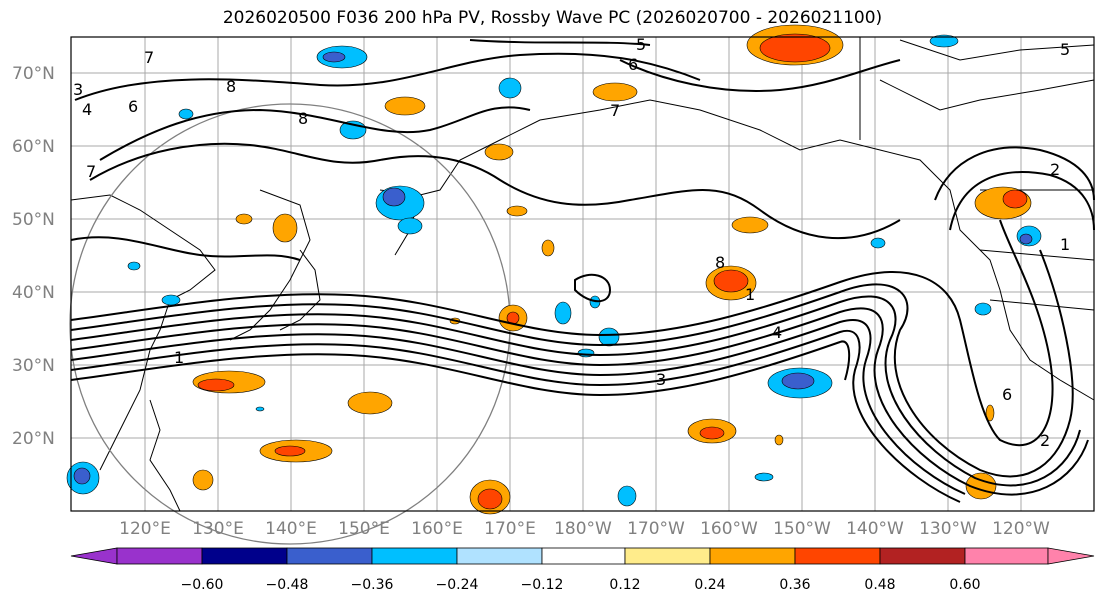 The width and height of the screenshot is (1105, 604). Describe the element at coordinates (33, 293) in the screenshot. I see `lat-label: 40°N` at that location.